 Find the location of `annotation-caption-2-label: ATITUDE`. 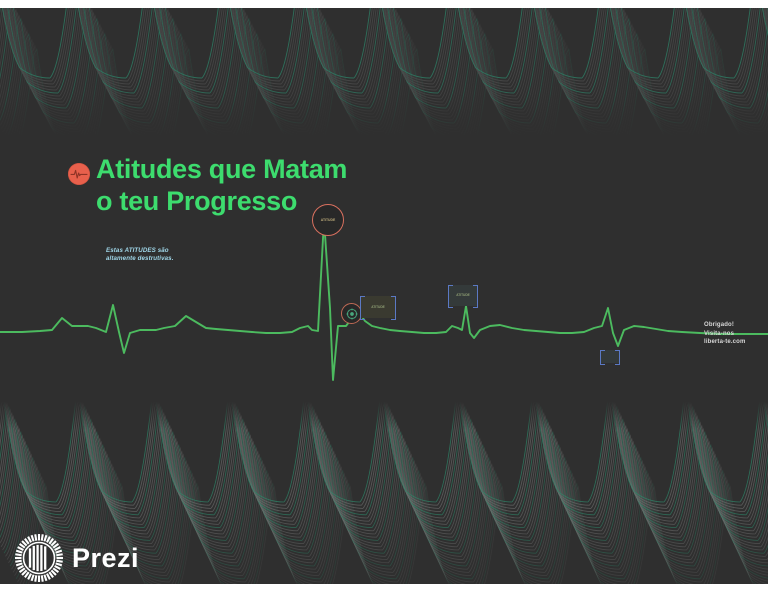

annotation-caption-2-label: ATITUDE is located at coordinates (463, 295).